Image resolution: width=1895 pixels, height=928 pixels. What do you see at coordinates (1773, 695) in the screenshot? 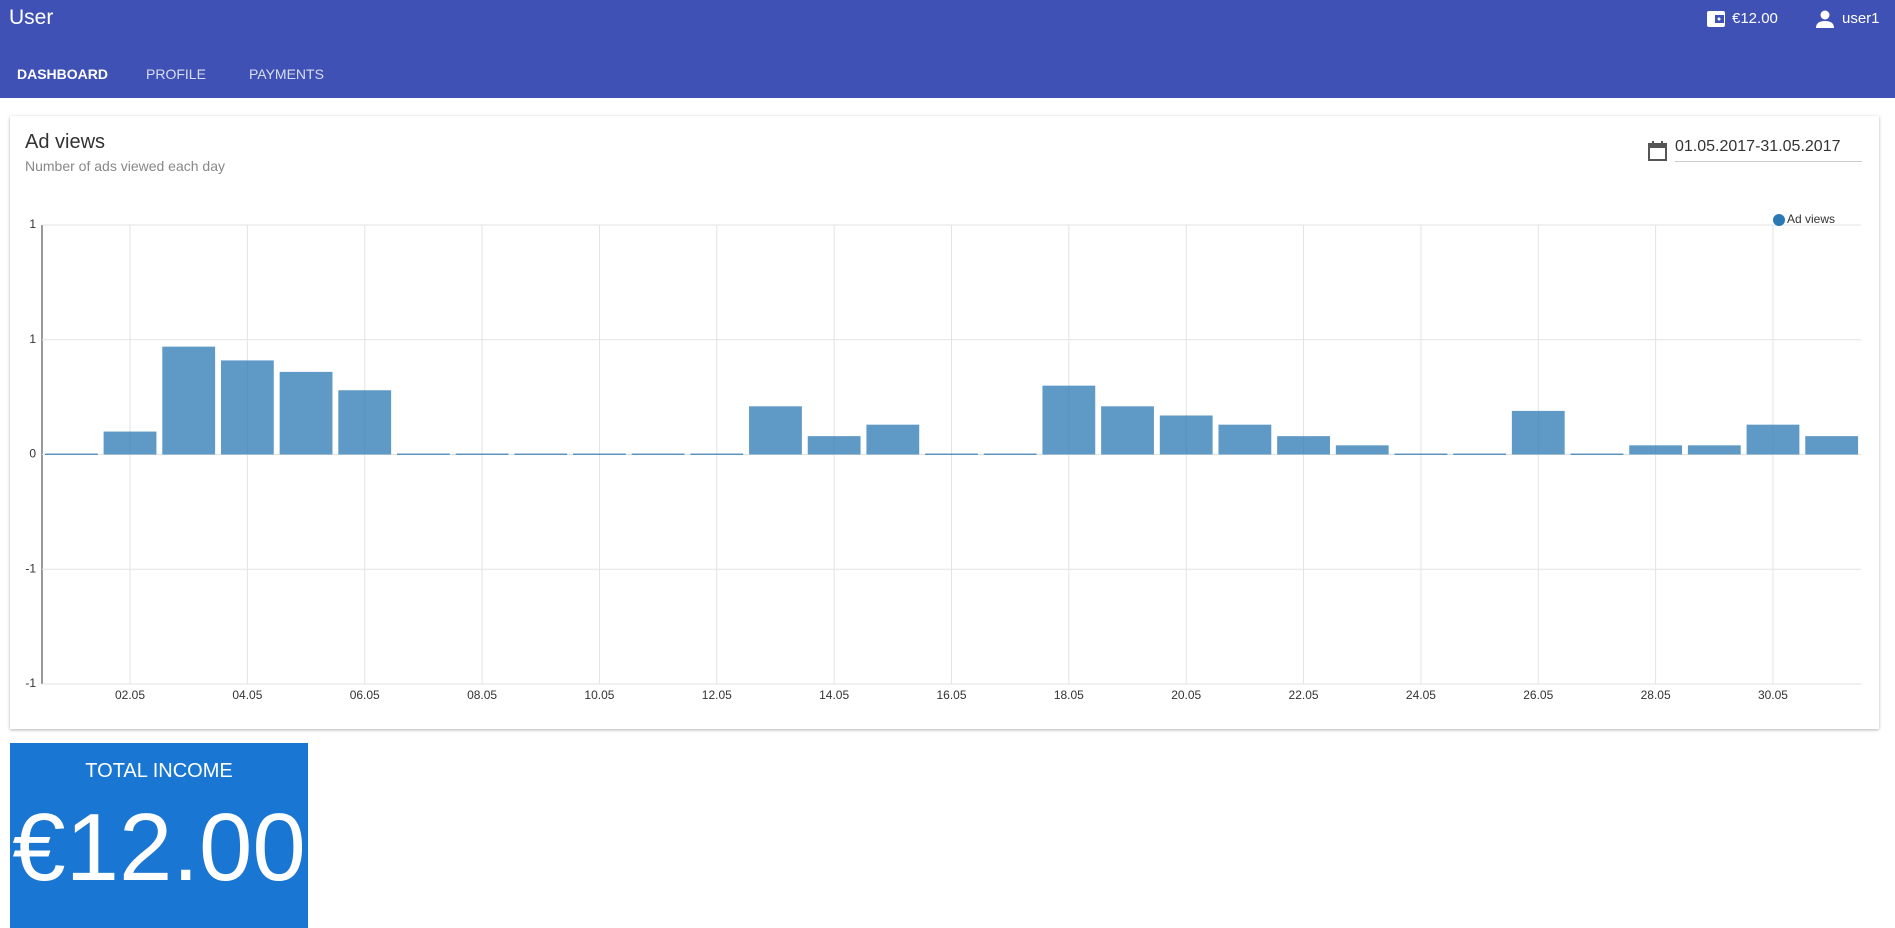
I see `x-tick-label: 30.05` at bounding box center [1773, 695].